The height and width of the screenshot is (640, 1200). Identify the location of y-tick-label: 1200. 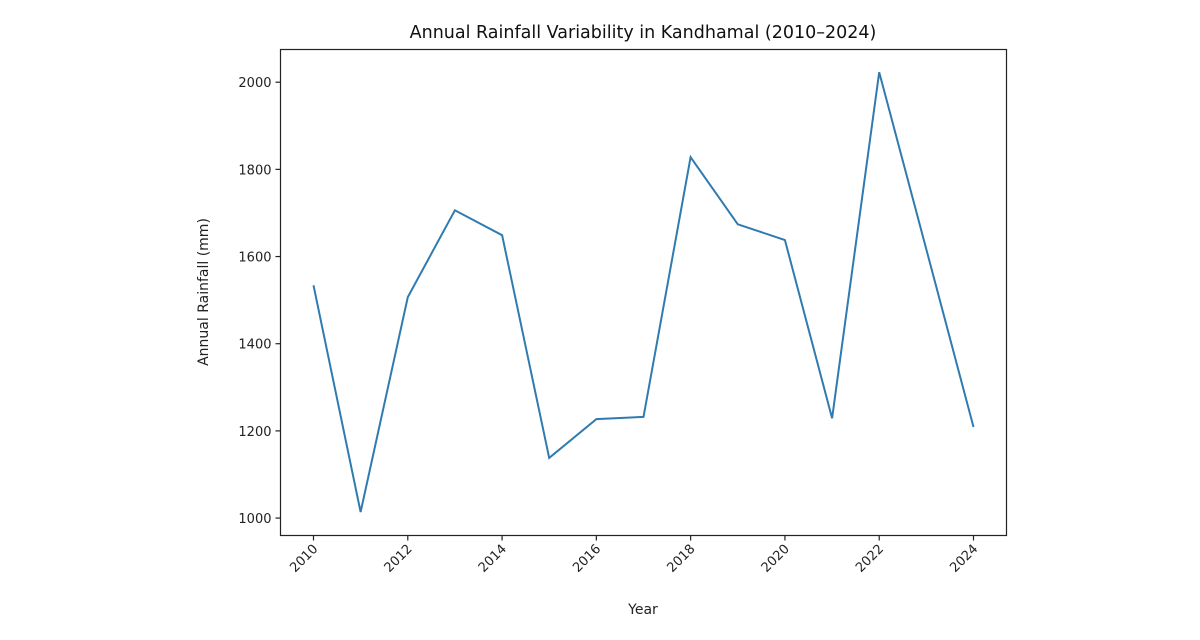
(254, 432).